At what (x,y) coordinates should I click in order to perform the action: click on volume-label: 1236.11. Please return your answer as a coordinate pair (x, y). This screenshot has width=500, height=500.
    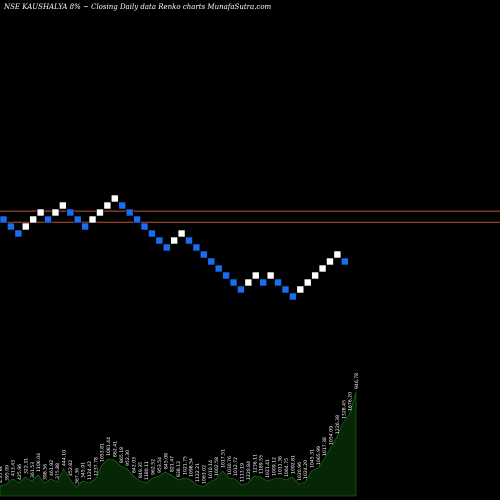
    Looking at the image, I should click on (255, 463).